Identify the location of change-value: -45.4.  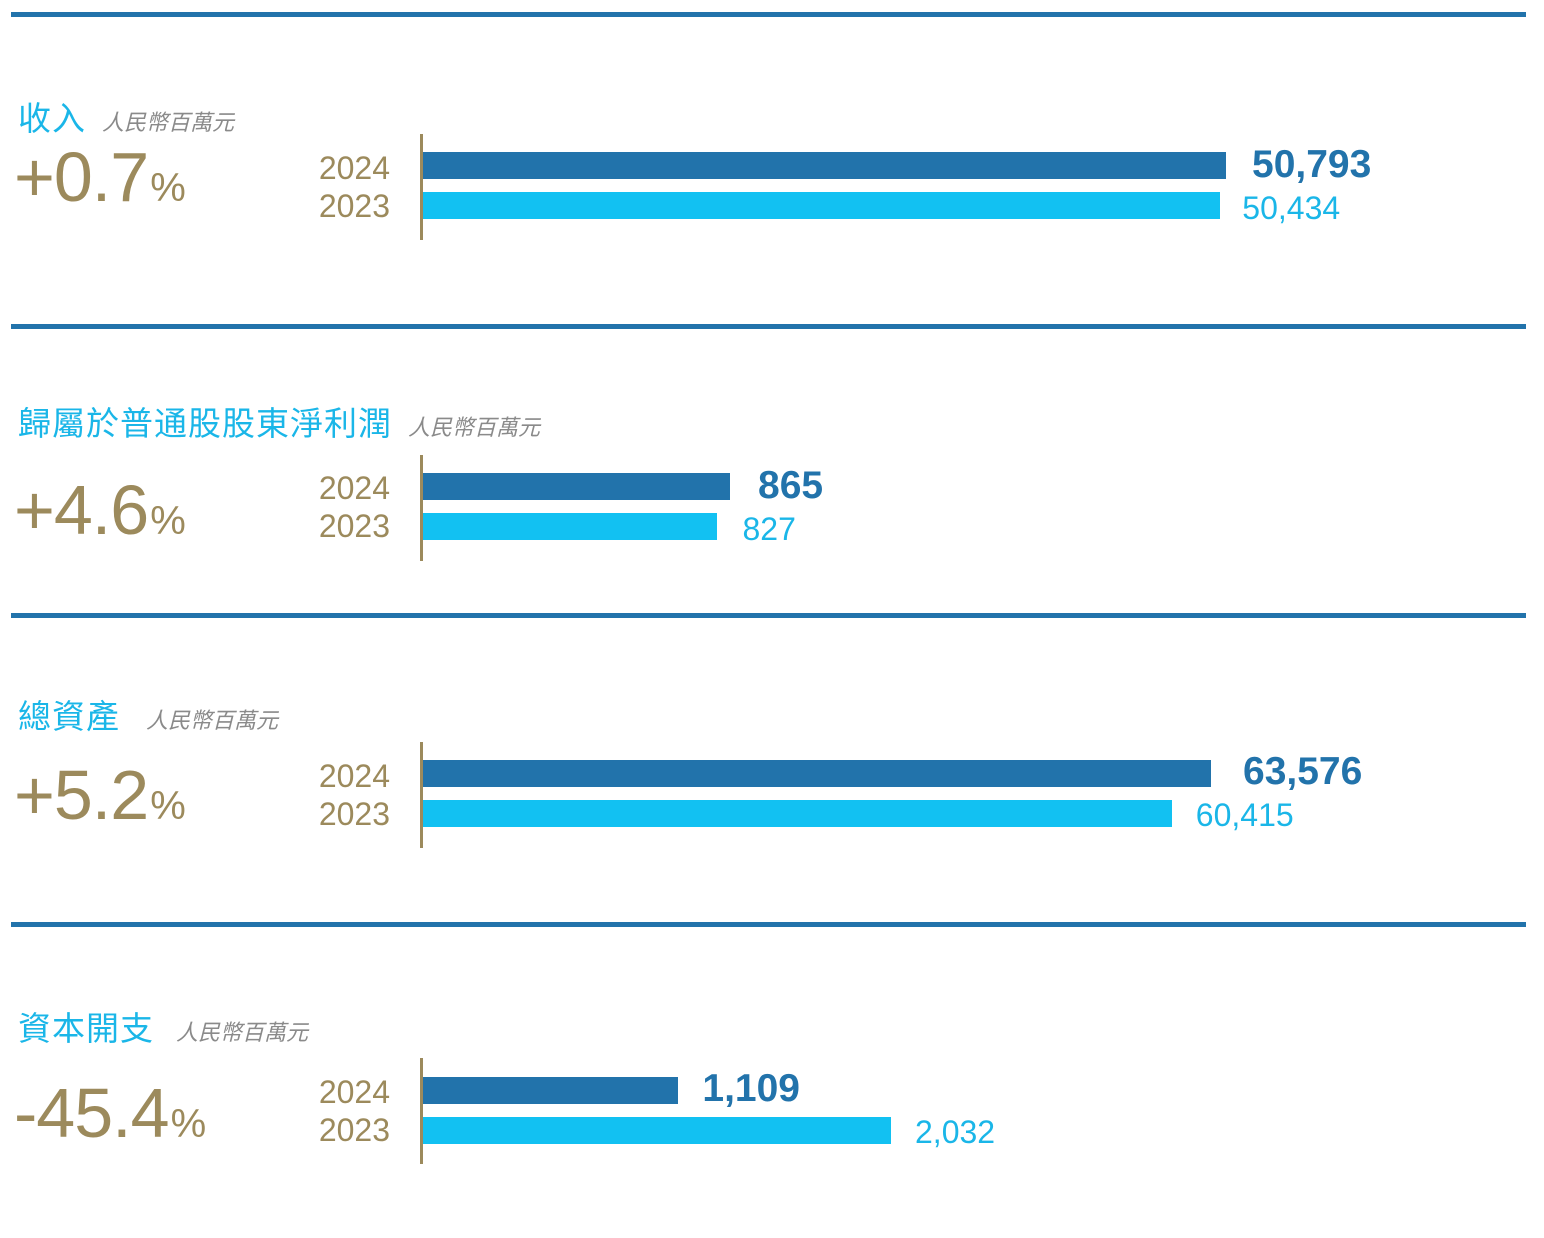
(92, 1113).